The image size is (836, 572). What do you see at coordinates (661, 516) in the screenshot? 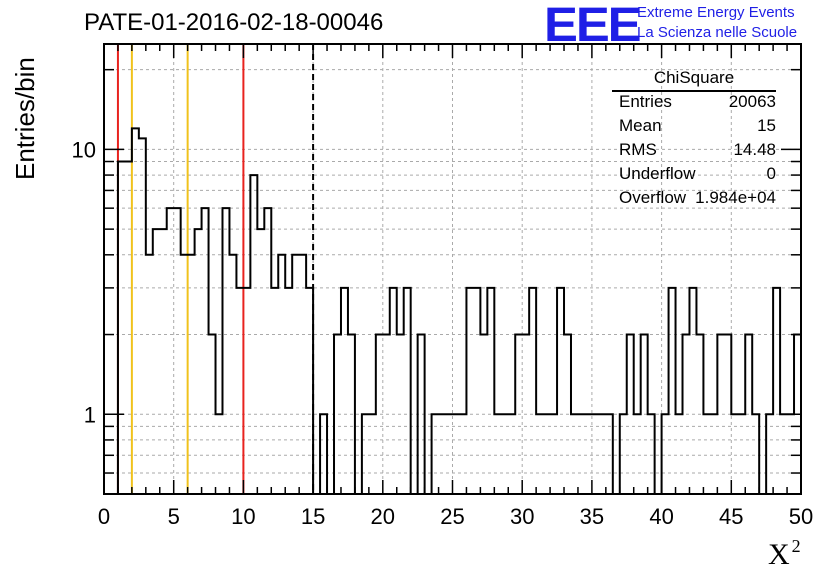
I see `x-tick-label: 40` at bounding box center [661, 516].